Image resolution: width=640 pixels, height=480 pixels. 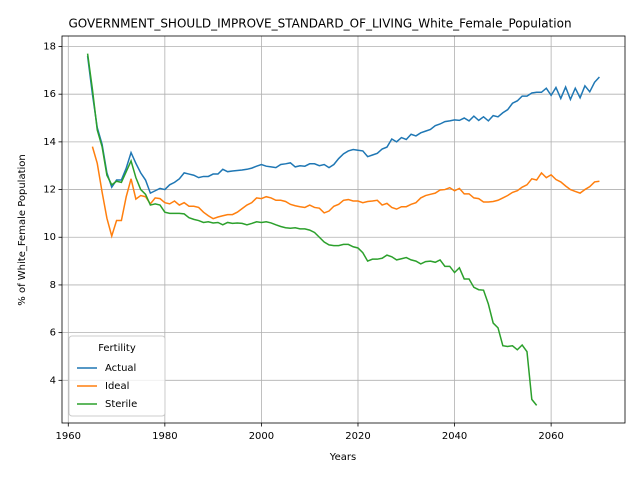 I want to click on y-axis-label: % of White_Female Population, so click(x=22, y=229).